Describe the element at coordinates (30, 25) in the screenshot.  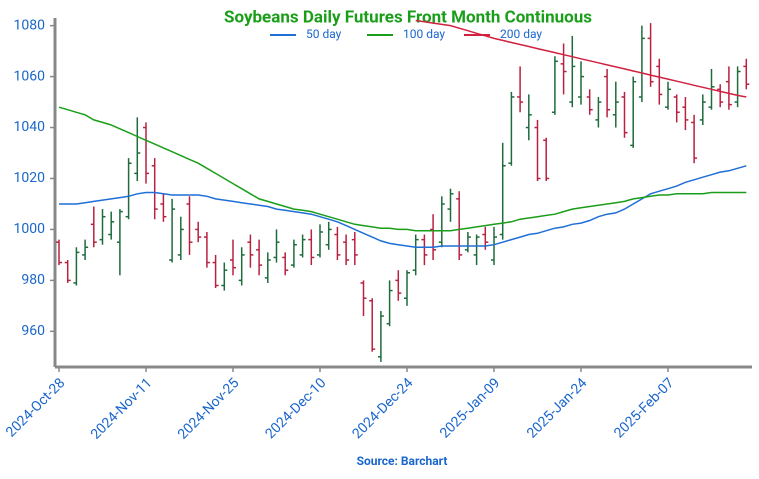
I see `y-tick-label: 1080` at that location.